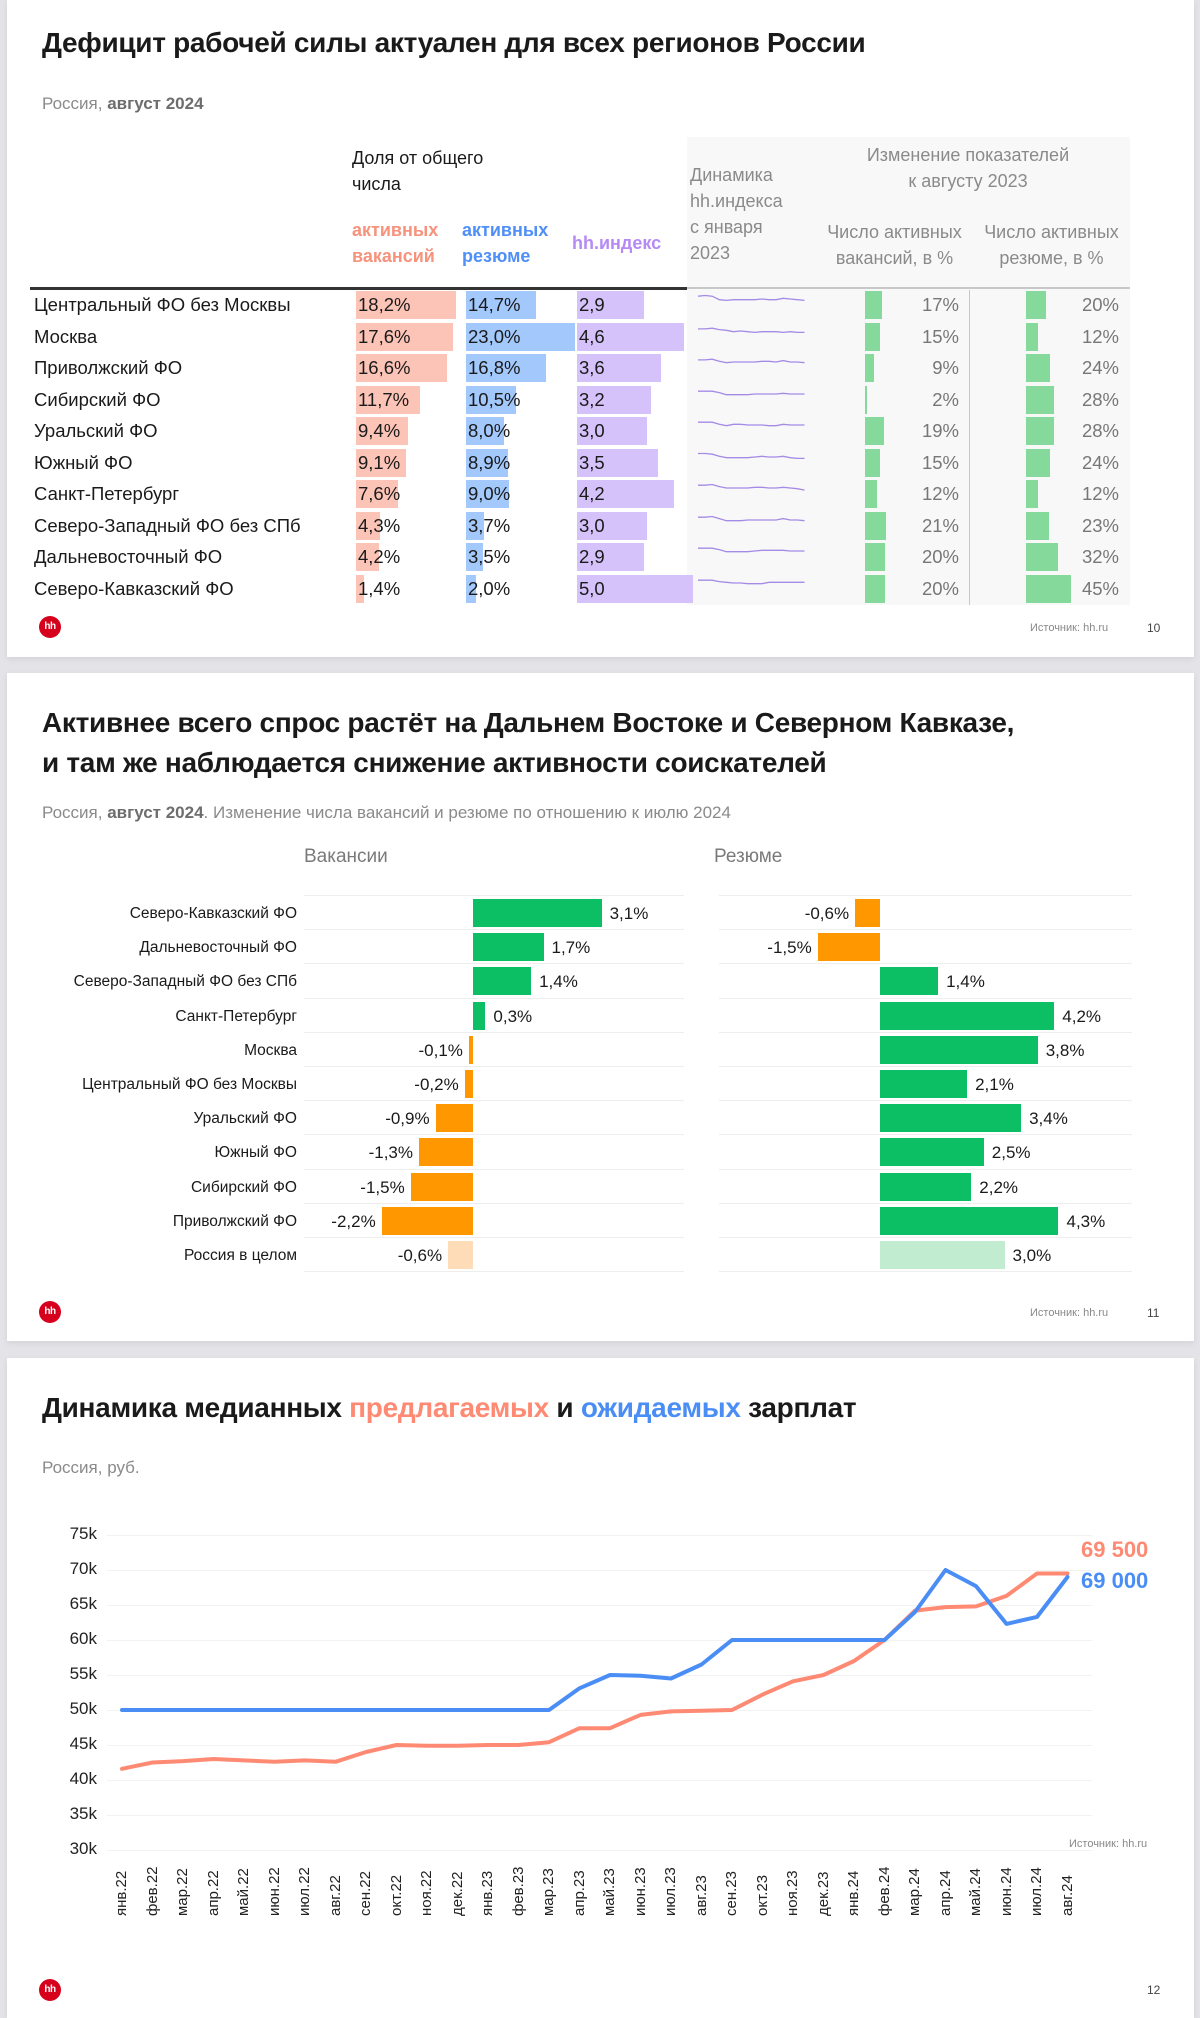 This screenshot has height=2018, width=1200. I want to click on vacancies-change-value: 17%, so click(940, 304).